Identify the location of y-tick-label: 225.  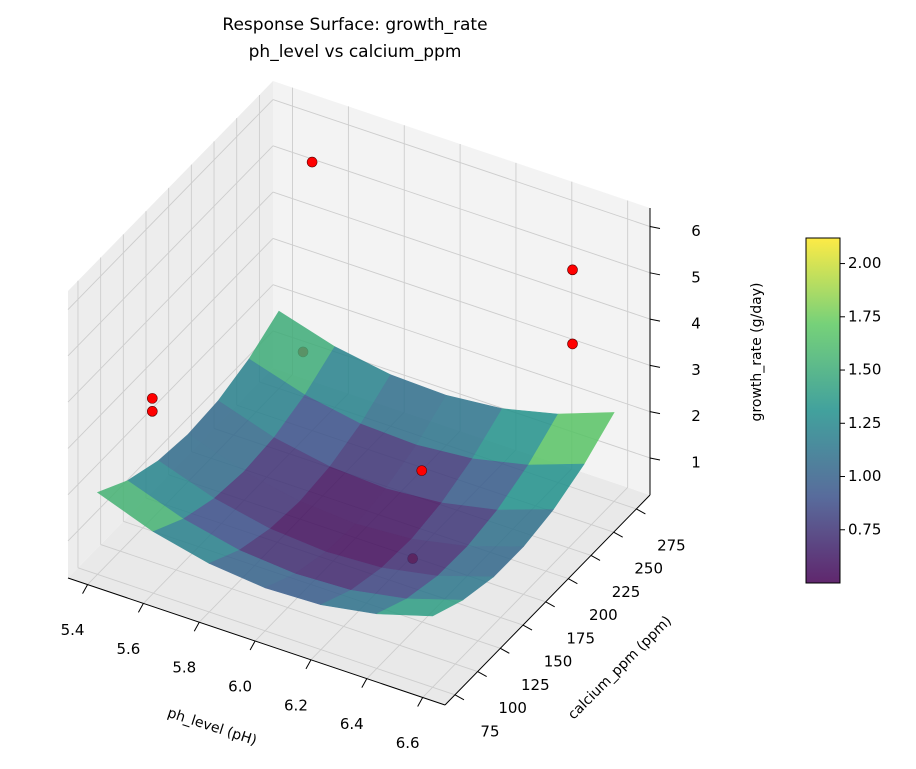
(626, 592).